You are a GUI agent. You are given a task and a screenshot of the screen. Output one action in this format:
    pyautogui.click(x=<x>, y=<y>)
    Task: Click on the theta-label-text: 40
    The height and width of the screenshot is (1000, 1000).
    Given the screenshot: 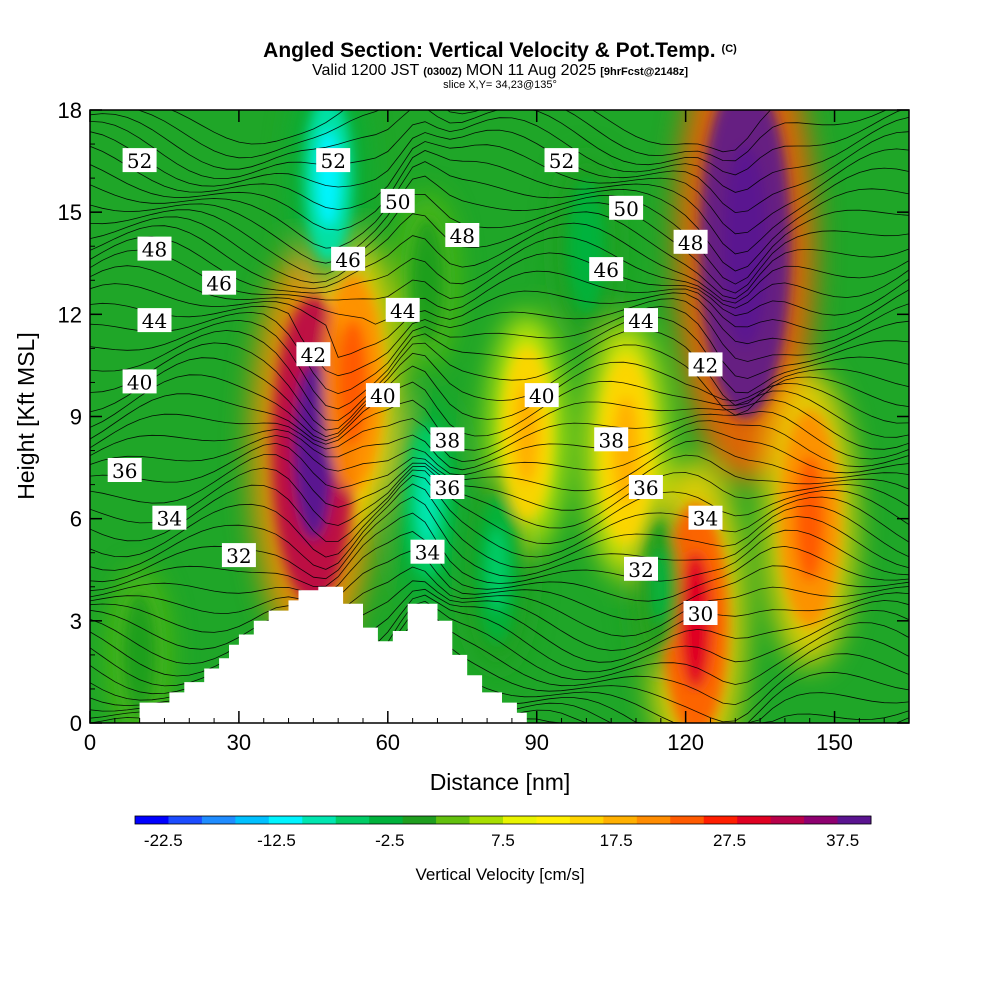 What is the action you would take?
    pyautogui.click(x=139, y=382)
    